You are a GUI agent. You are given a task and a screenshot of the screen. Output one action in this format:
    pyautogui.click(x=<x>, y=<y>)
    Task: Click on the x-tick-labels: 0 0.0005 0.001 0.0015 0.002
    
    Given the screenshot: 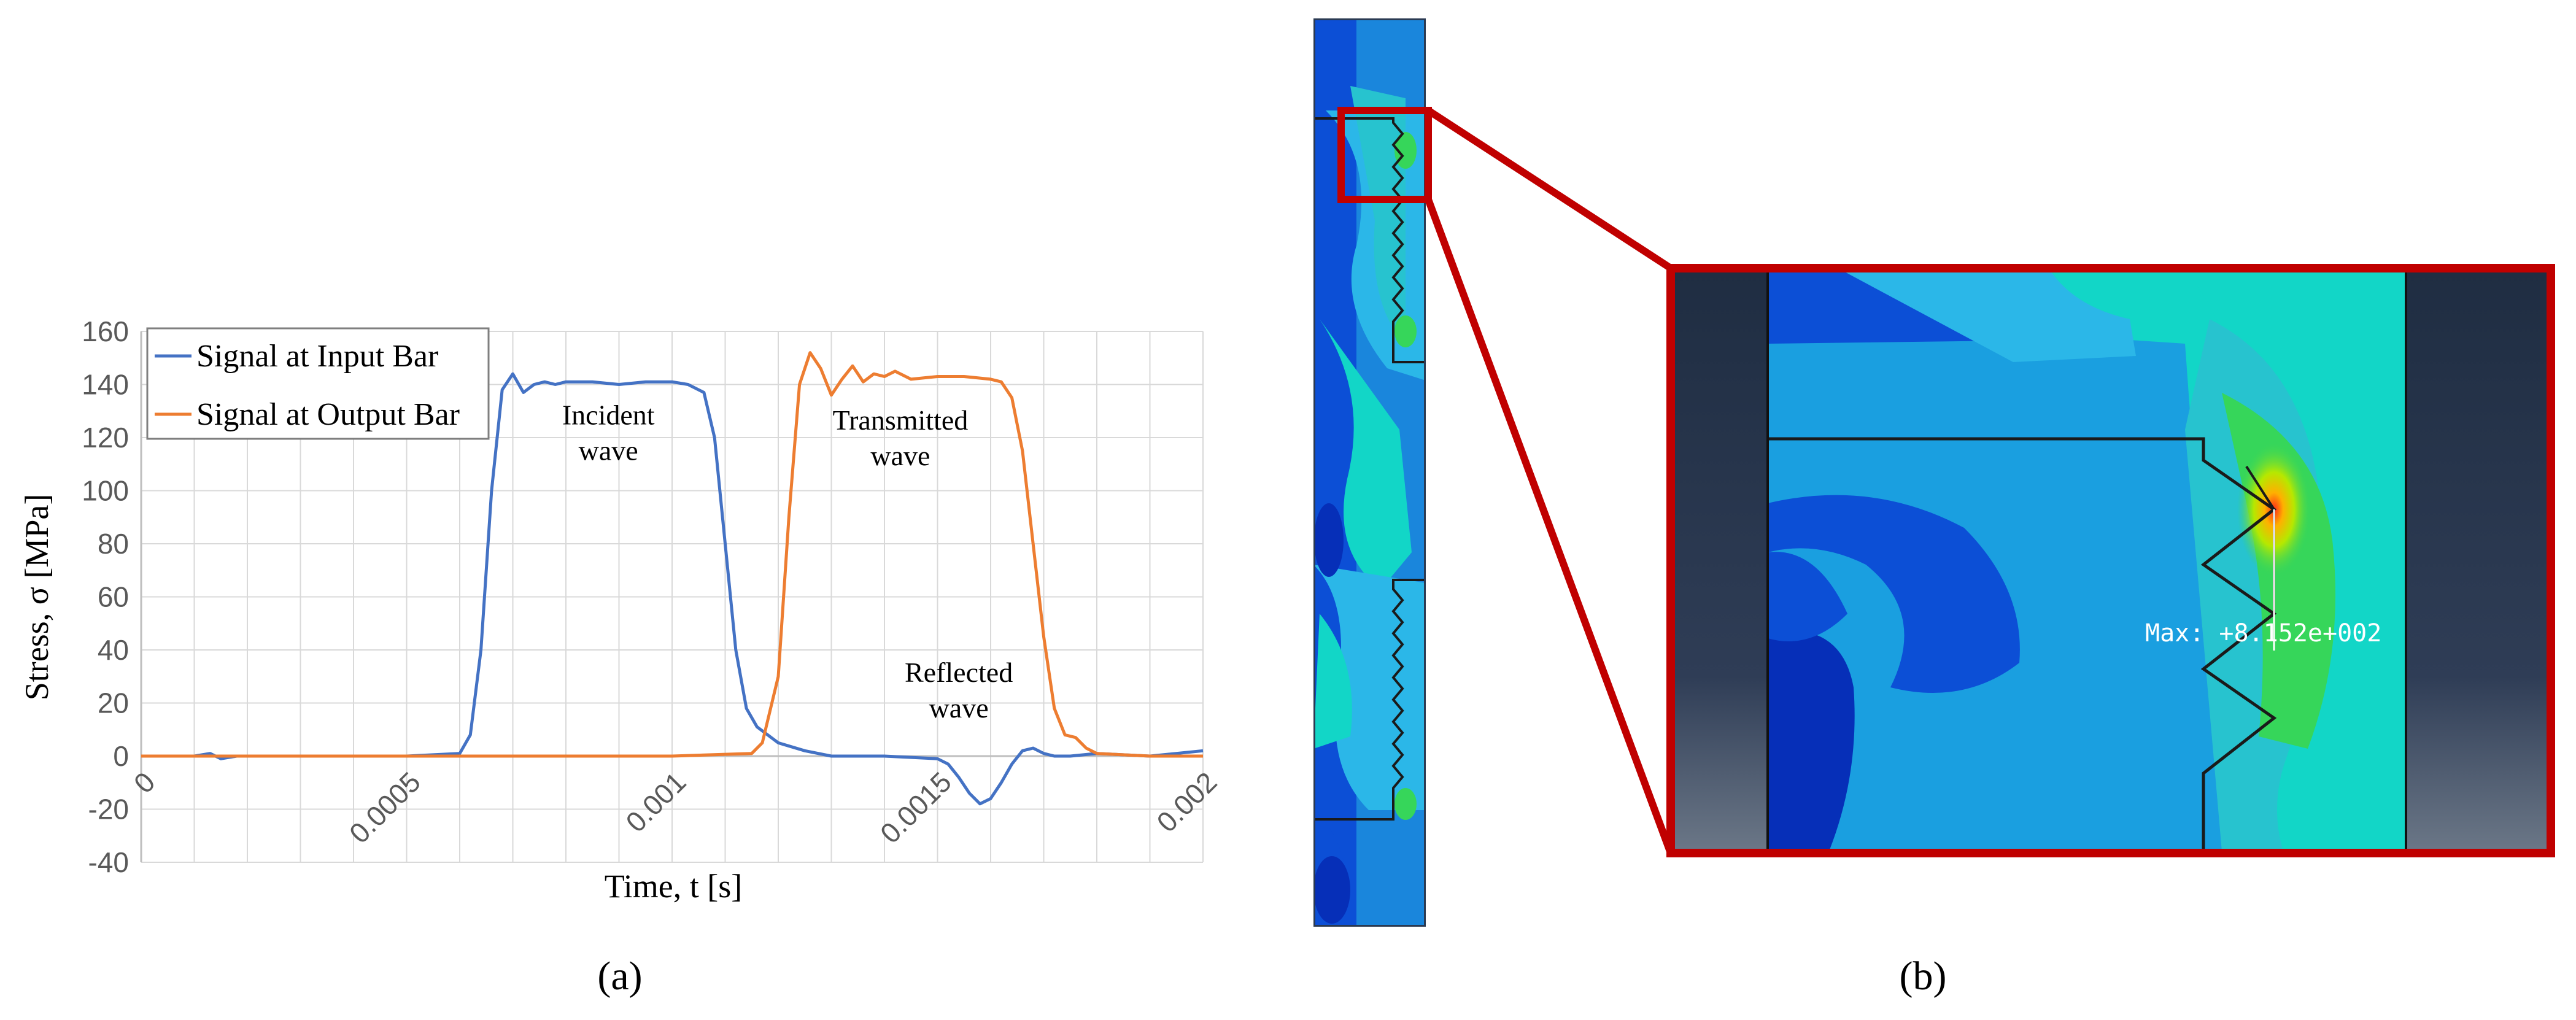 What is the action you would take?
    pyautogui.click(x=675, y=807)
    